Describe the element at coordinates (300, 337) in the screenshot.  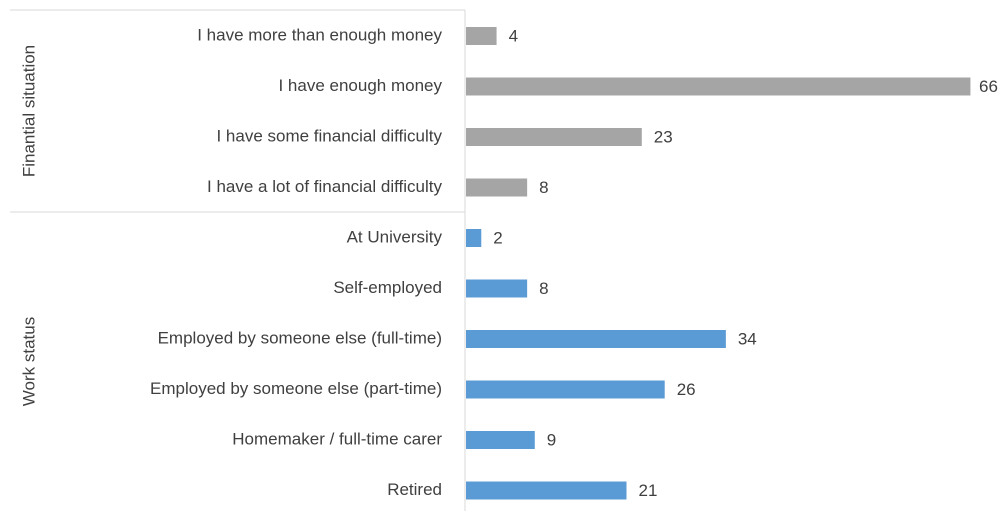
I see `category-label: Employed by someone else (full-time)` at that location.